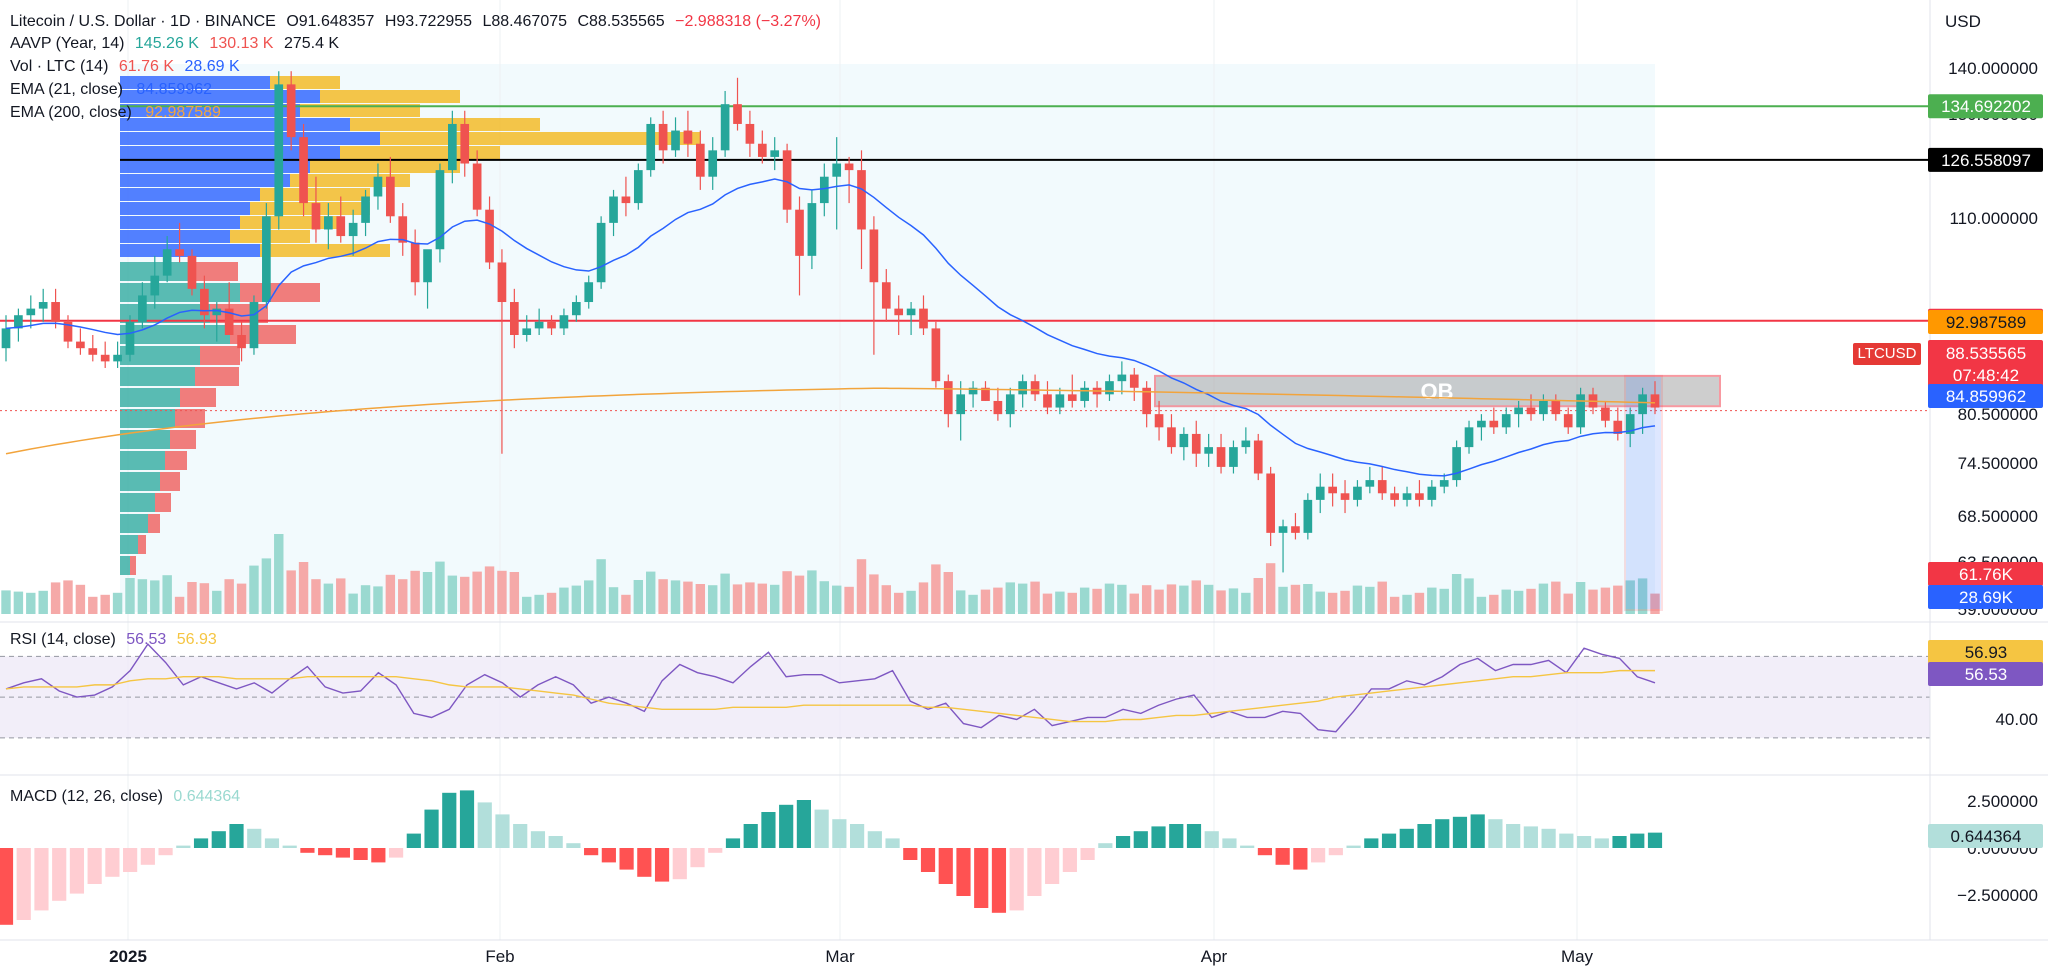 The height and width of the screenshot is (975, 2048). Describe the element at coordinates (115, 90) in the screenshot. I see `legend-ema21: EMA (21, close) 84.859962` at that location.